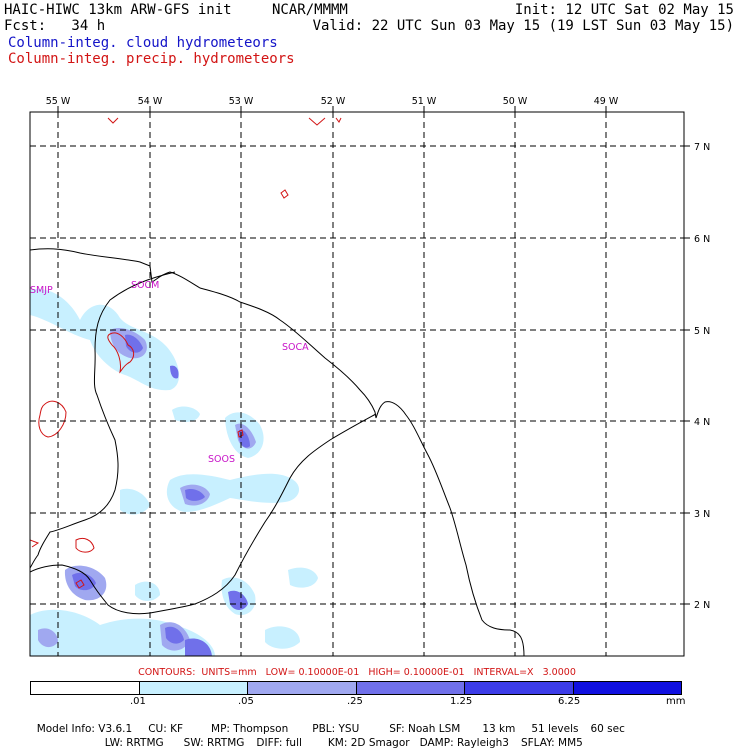  What do you see at coordinates (461, 701) in the screenshot?
I see `colorbar-label: 1.25` at bounding box center [461, 701].